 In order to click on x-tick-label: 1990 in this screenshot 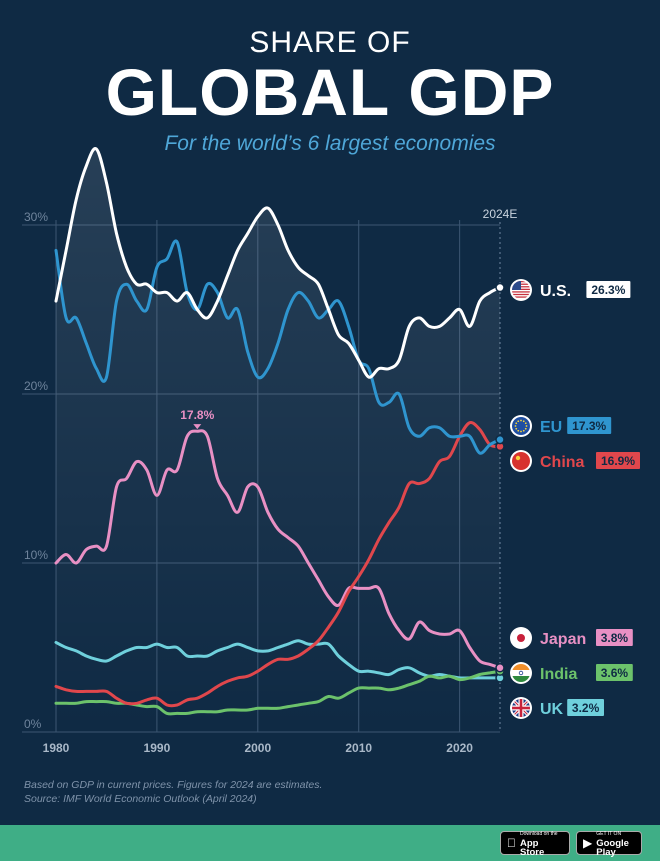, I will do `click(157, 748)`.